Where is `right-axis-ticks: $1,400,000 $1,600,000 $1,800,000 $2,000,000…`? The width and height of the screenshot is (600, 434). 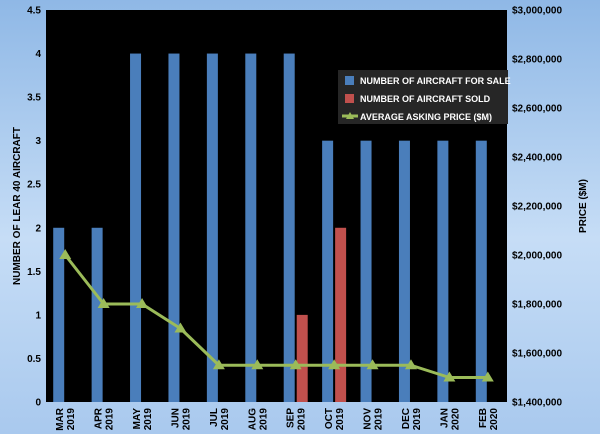 right-axis-ticks: $1,400,000 $1,600,000 $1,800,000 $2,000,000… is located at coordinates (537, 207).